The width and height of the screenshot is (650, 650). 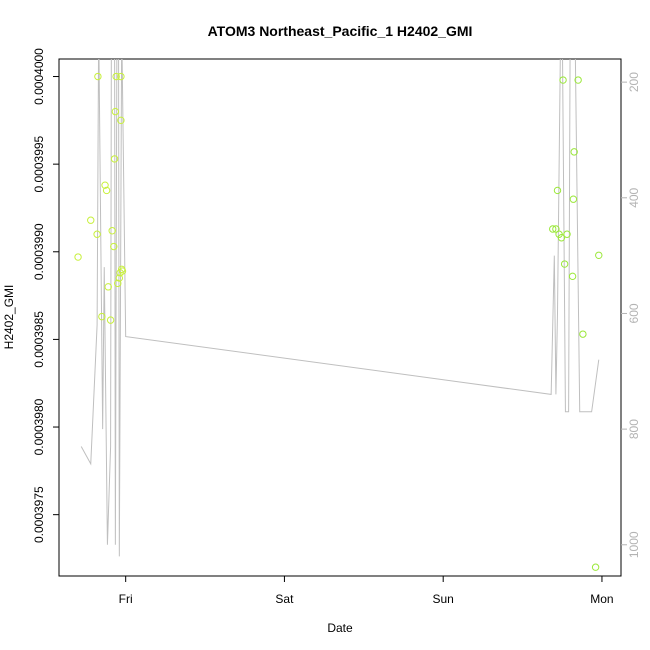 I want to click on y-axis-label: H2402_GMI, so click(x=9, y=317).